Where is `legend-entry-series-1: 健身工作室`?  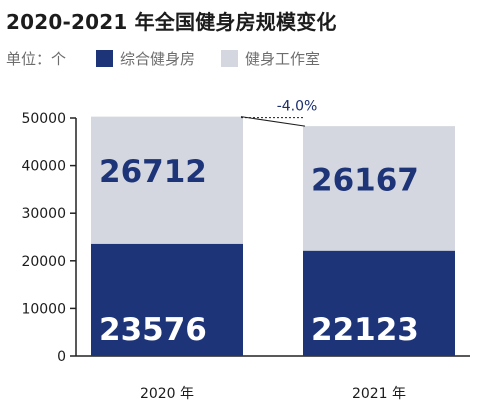 legend-entry-series-1: 健身工作室 is located at coordinates (270, 58).